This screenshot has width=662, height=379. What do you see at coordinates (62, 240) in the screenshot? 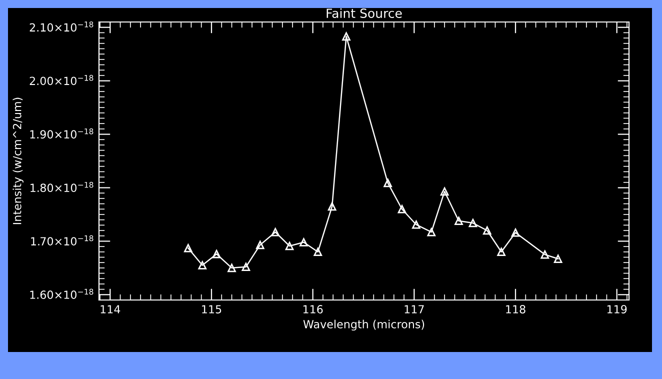
I see `y-tick-label: 1.70×10$^{−18}$` at bounding box center [62, 240].